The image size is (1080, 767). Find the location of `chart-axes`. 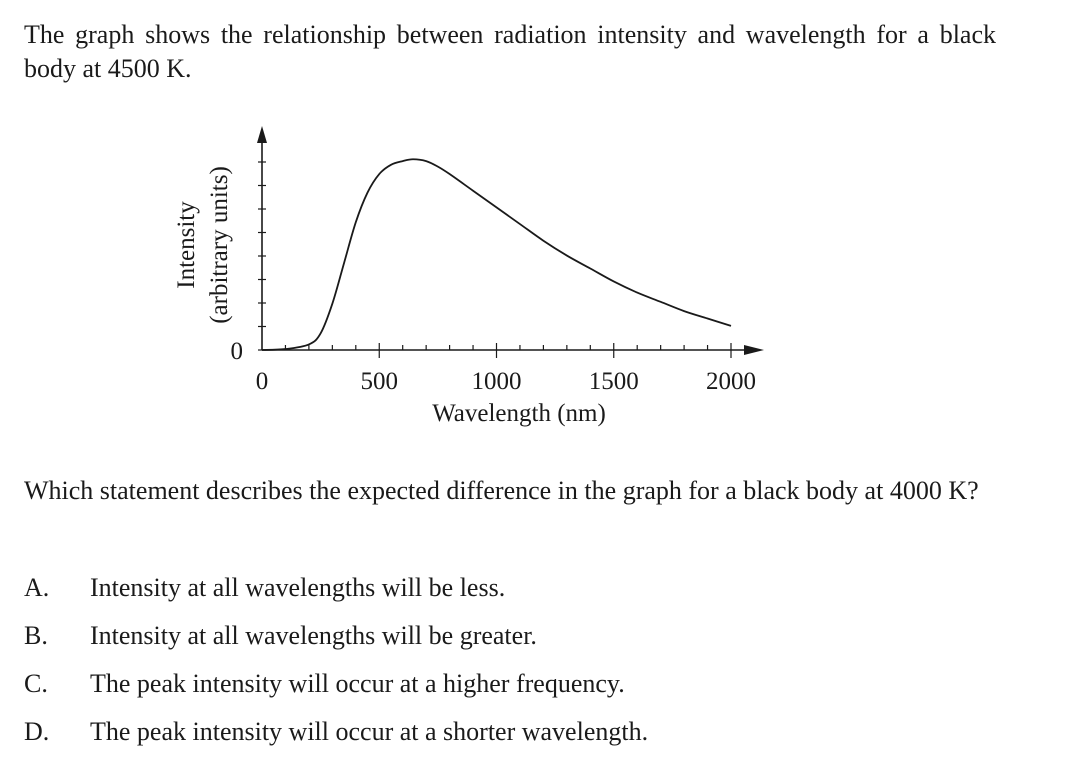

chart-axes is located at coordinates (510, 240).